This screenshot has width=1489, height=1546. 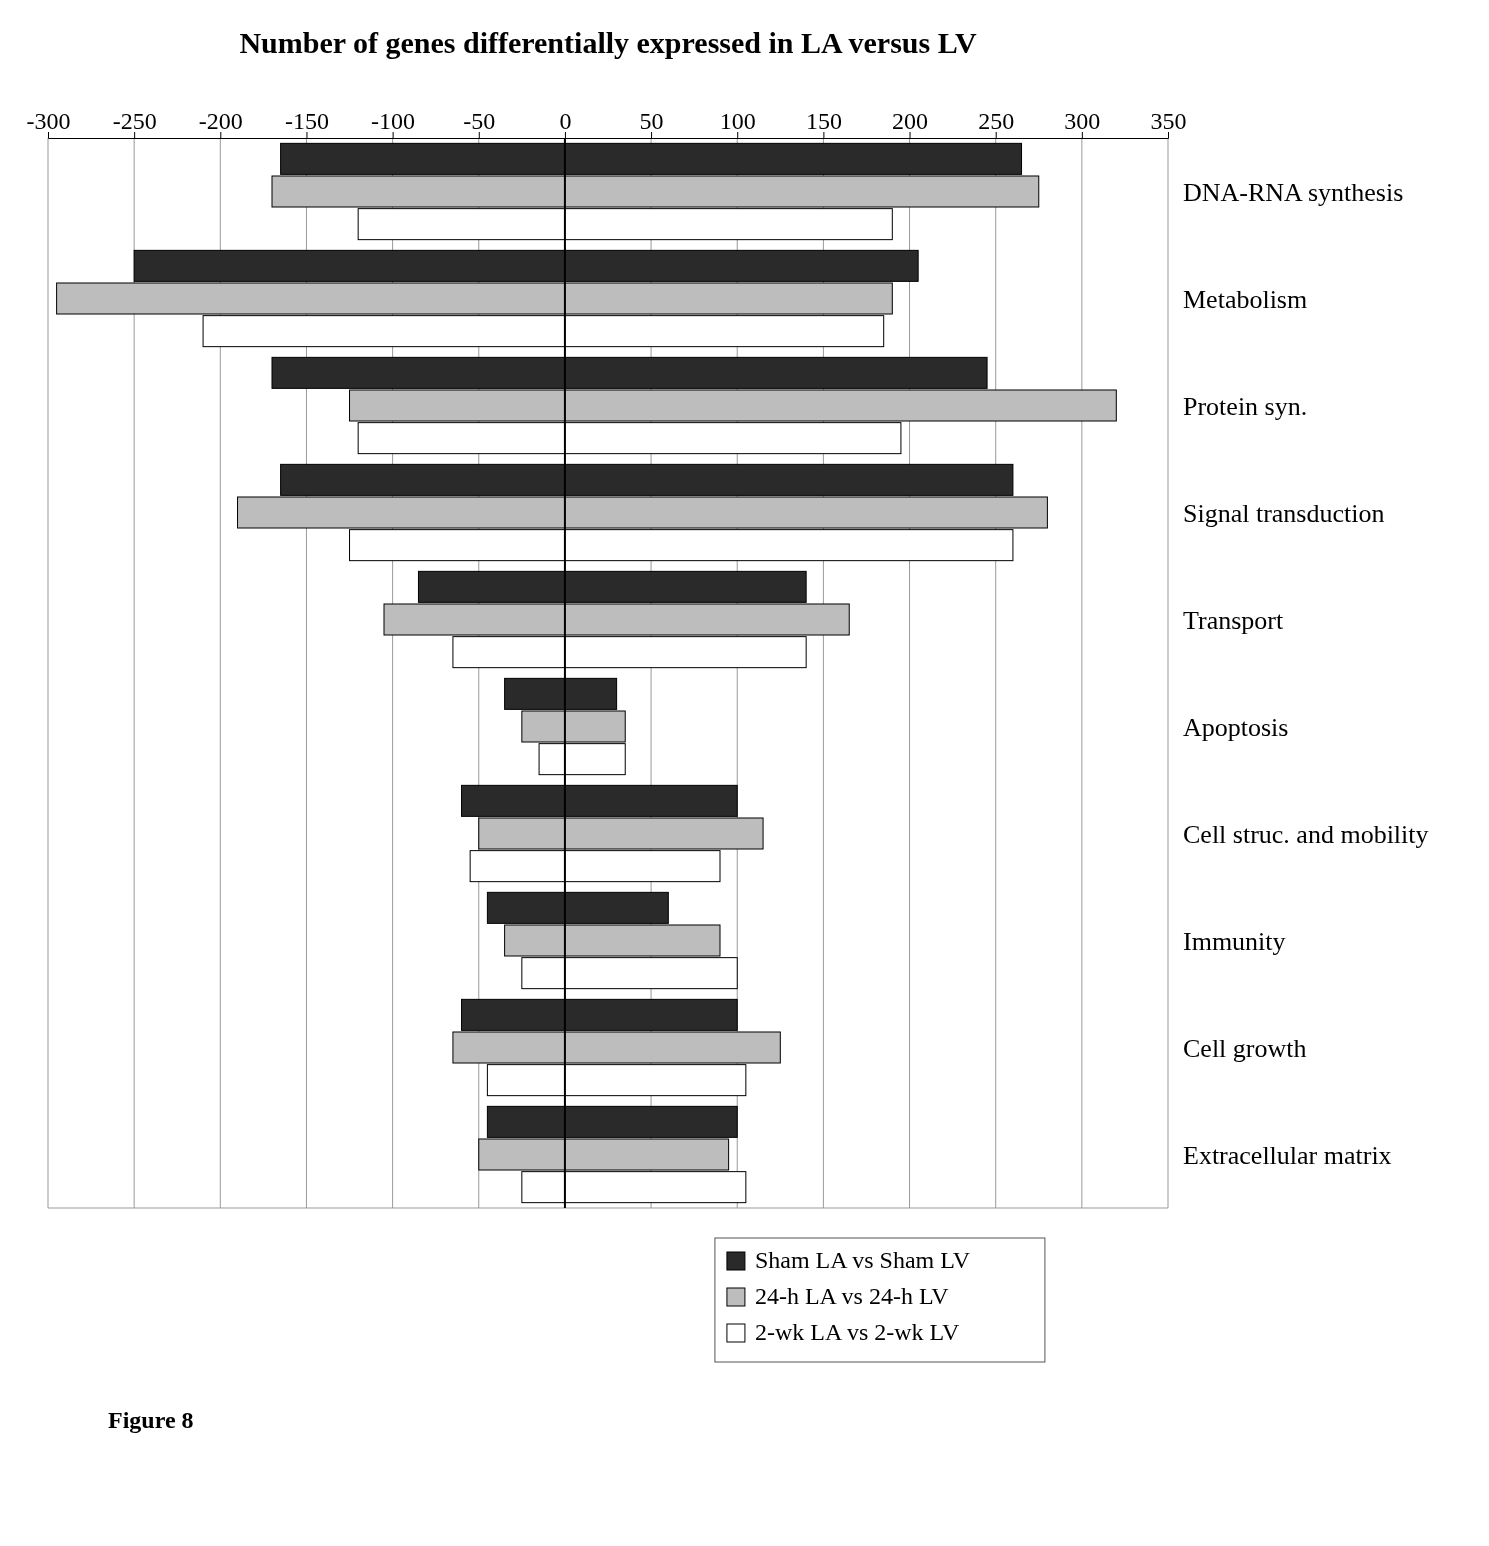 What do you see at coordinates (823, 121) in the screenshot?
I see `x-tick-label: 150` at bounding box center [823, 121].